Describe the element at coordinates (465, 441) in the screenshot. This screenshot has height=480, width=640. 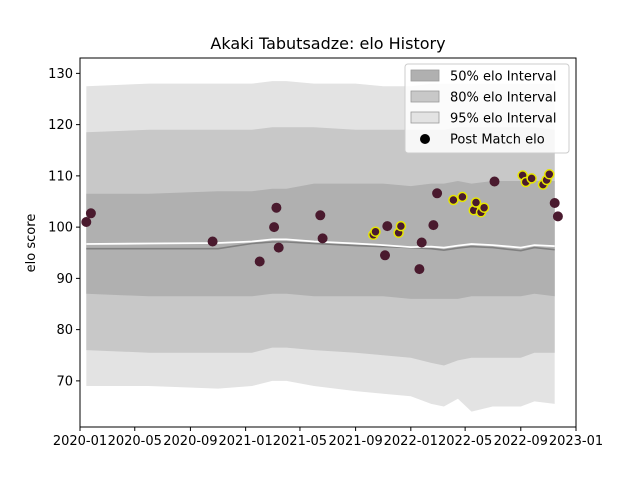
I see `x-tick-label: 2022-05` at that location.